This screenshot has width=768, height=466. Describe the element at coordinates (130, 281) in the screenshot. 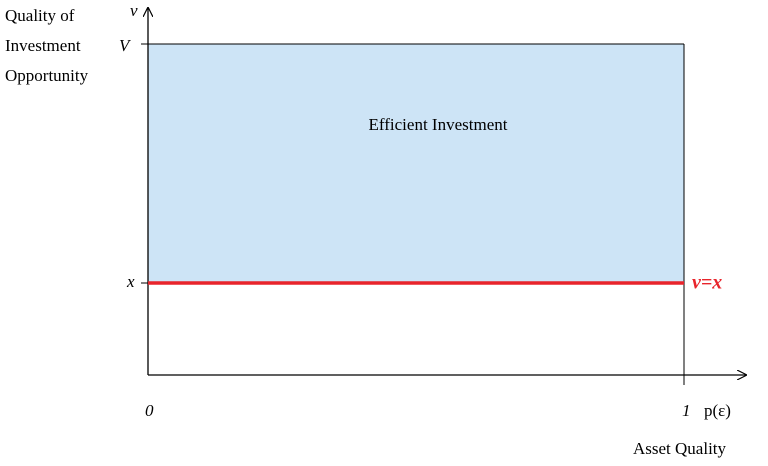

I see `y-tick-label: x` at that location.